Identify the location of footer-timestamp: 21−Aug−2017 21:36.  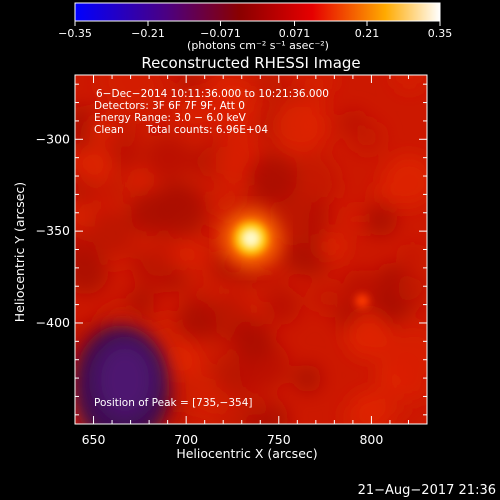
(427, 490).